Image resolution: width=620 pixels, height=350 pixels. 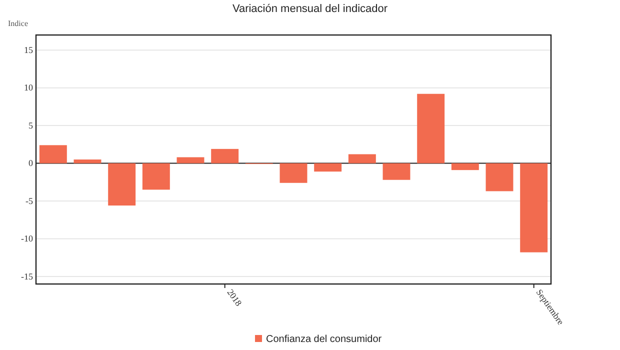 I want to click on y-axis-title: Indice, so click(x=18, y=23).